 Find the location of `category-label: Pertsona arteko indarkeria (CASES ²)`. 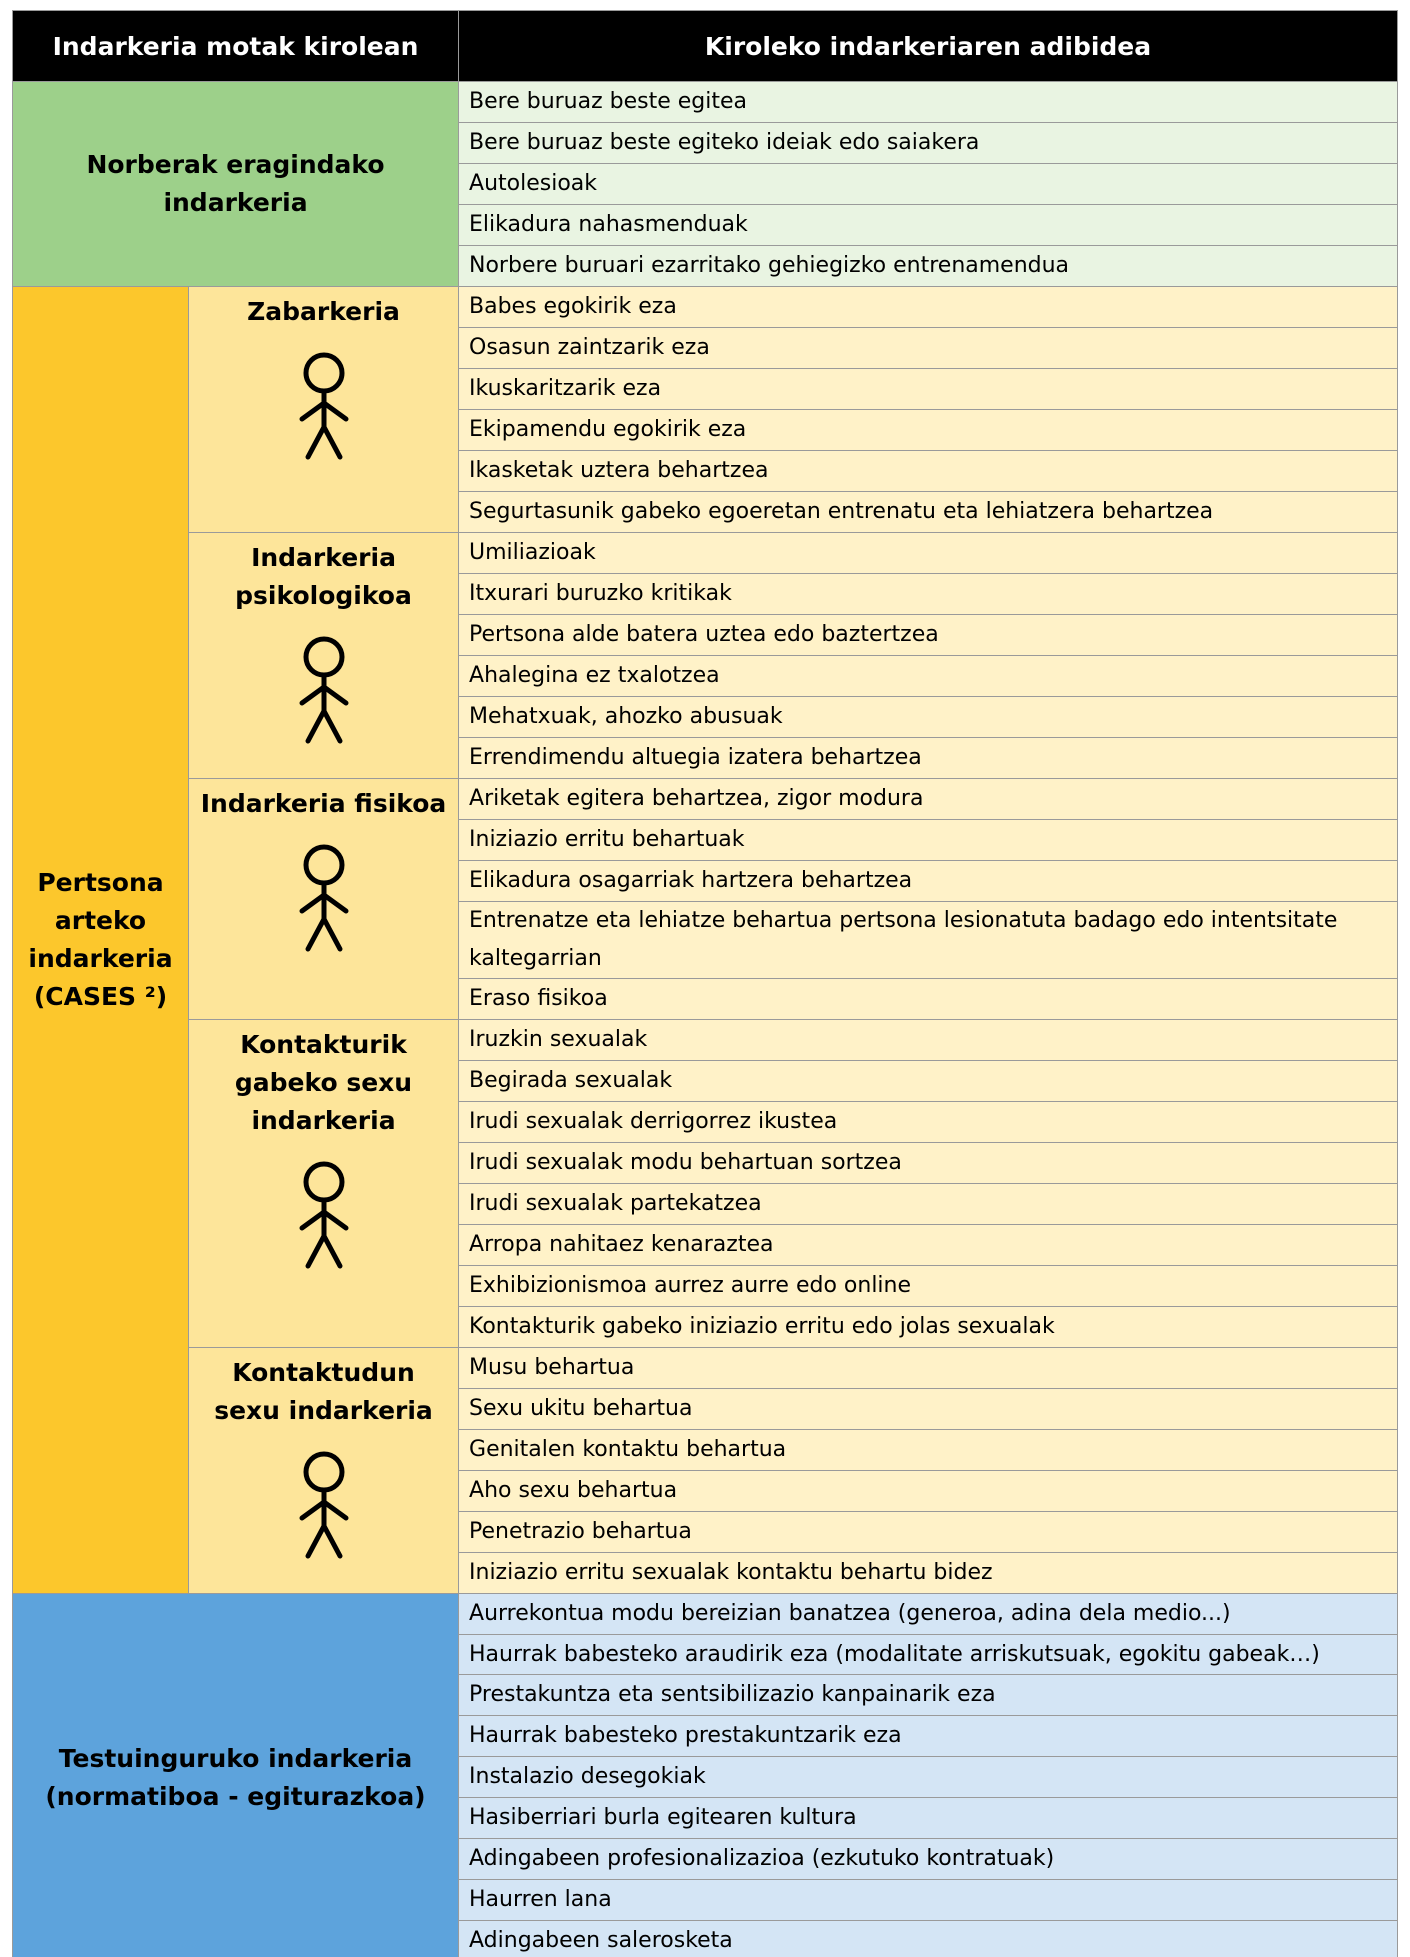

category-label: Pertsona arteko indarkeria (CASES ²) is located at coordinates (100, 939).